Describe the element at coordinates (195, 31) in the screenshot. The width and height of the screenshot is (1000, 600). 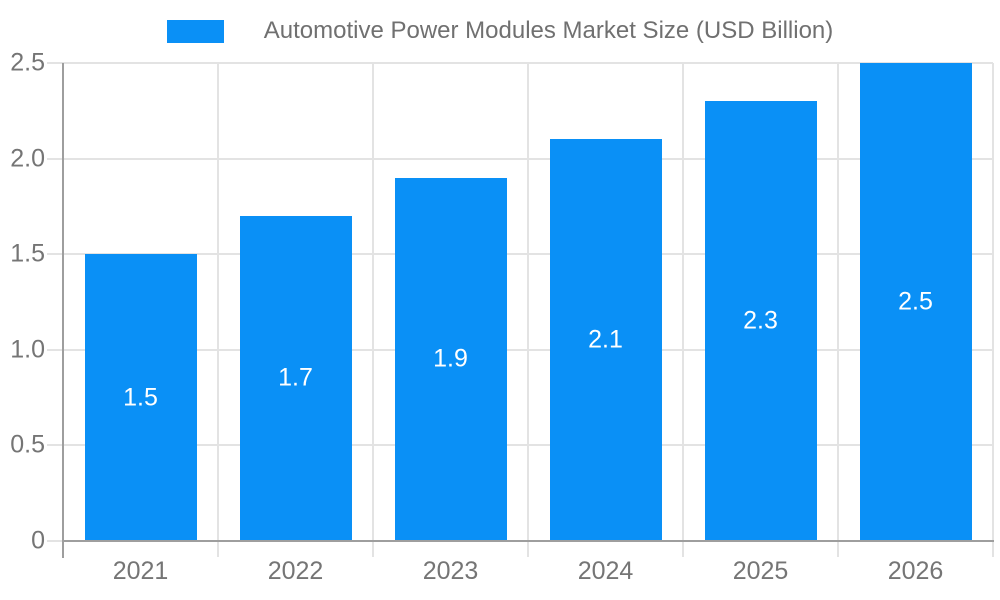
I see `legend-swatch` at that location.